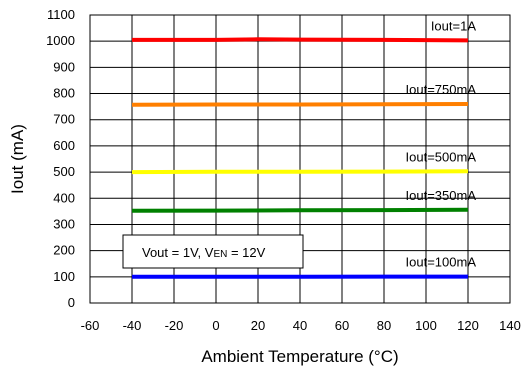 This screenshot has width=526, height=373. What do you see at coordinates (64, 223) in the screenshot?
I see `y-tick-label: 300` at bounding box center [64, 223].